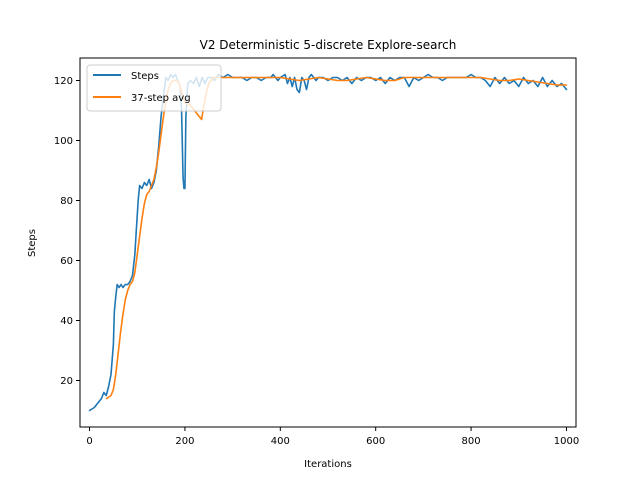  Describe the element at coordinates (32, 243) in the screenshot. I see `y-axis-label: Steps` at that location.